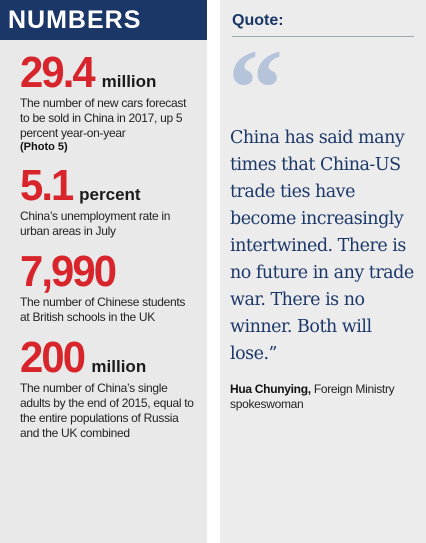 The image size is (426, 543). Describe the element at coordinates (58, 72) in the screenshot. I see `figure: 29.4` at that location.